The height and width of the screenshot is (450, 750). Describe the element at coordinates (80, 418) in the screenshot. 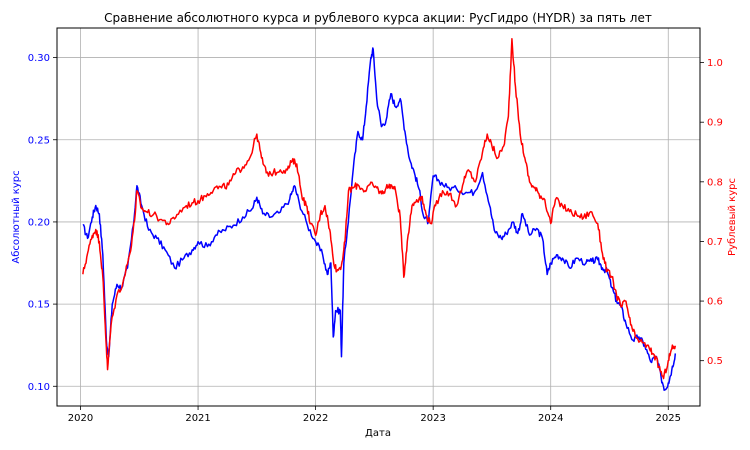

I see `x-tick-label: 2020` at that location.